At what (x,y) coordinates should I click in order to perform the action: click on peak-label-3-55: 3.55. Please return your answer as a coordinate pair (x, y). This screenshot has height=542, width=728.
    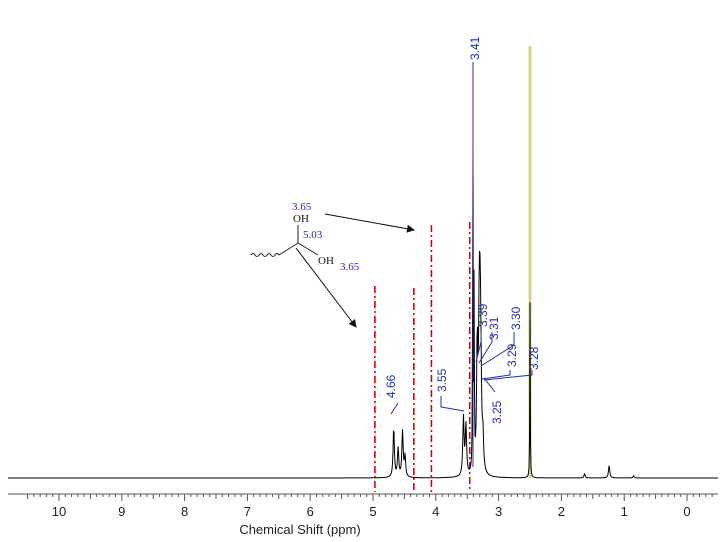
    Looking at the image, I should click on (442, 380).